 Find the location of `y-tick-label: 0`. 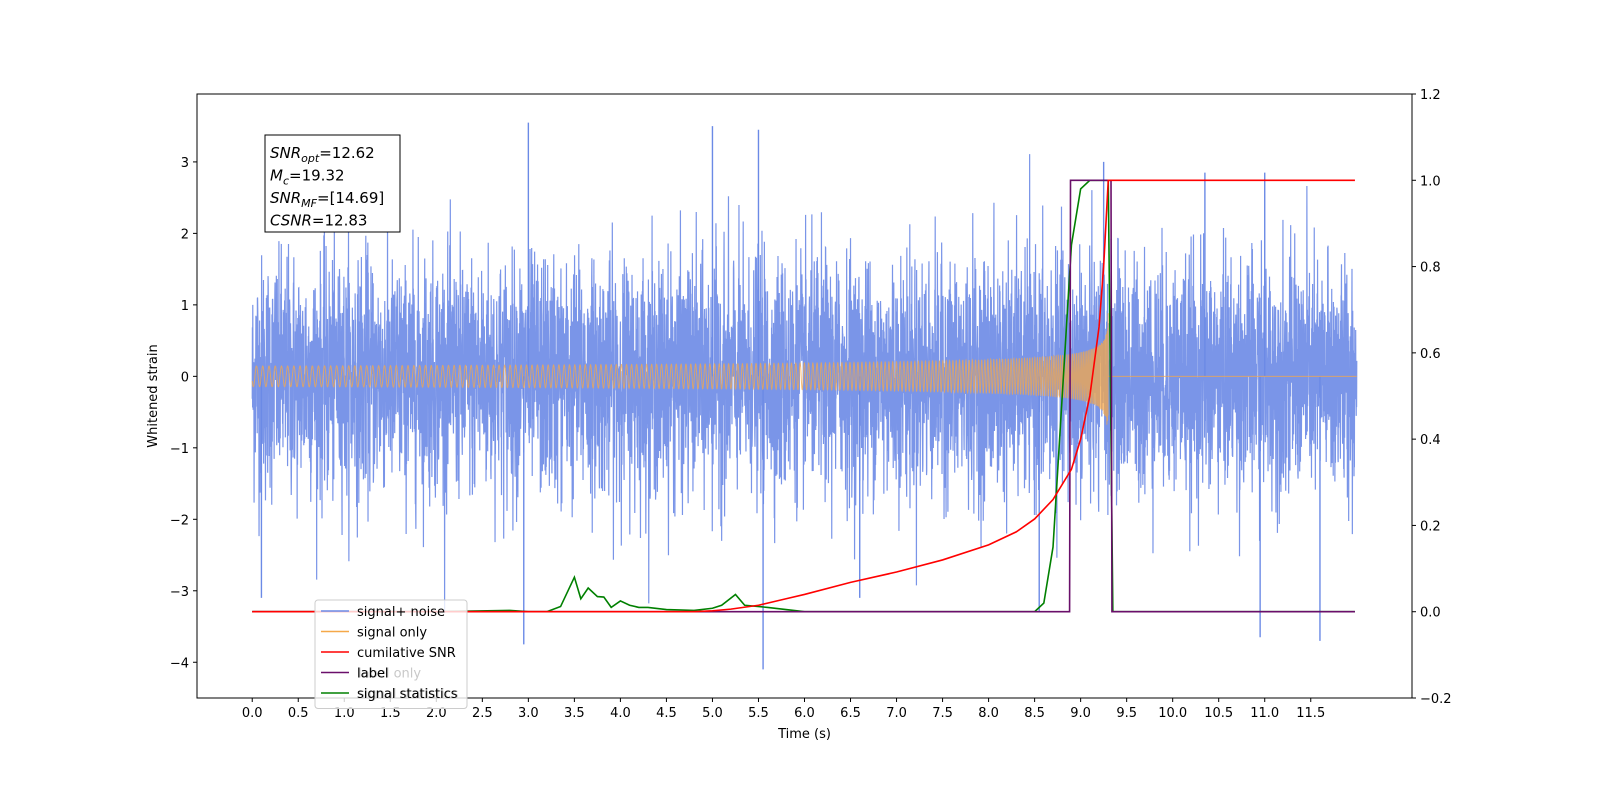

y-tick-label: 0 is located at coordinates (185, 377).